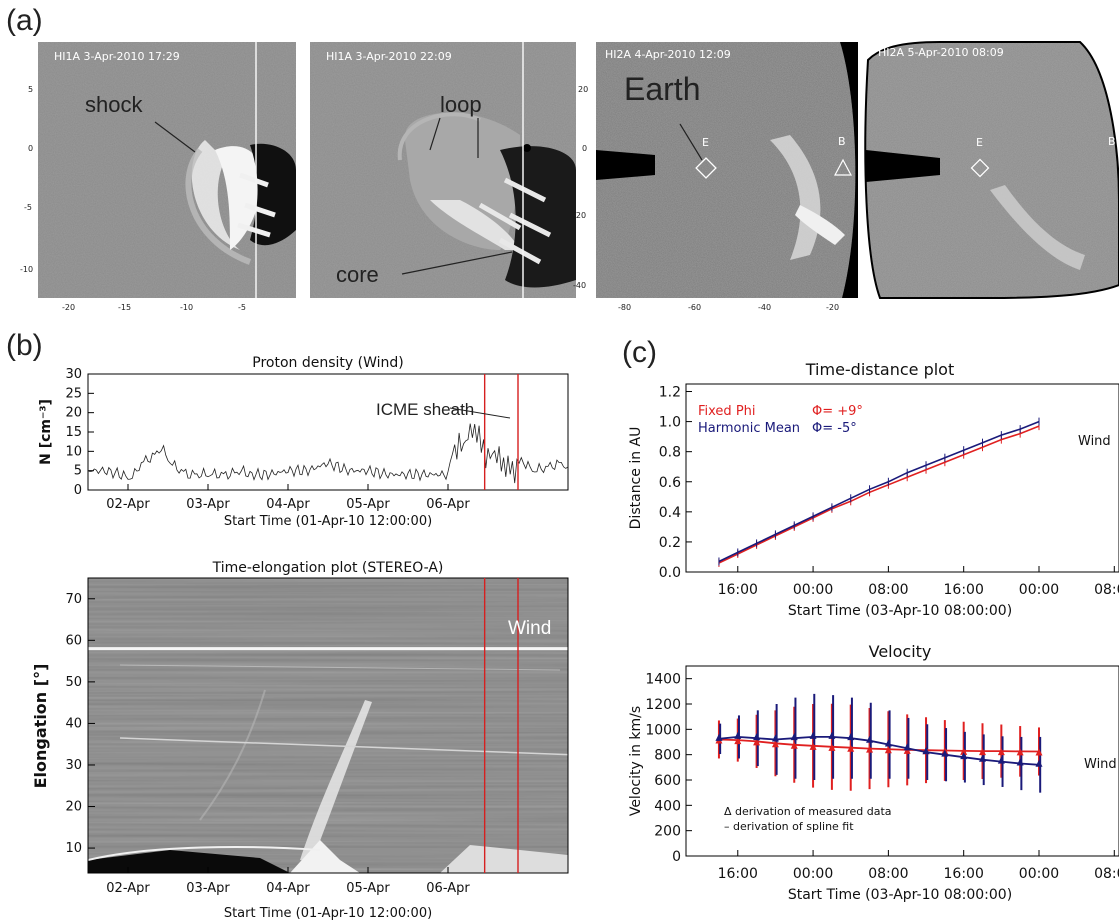 This screenshot has height=923, width=1119. What do you see at coordinates (624, 307) in the screenshot?
I see `img3-xtick: -80` at bounding box center [624, 307].